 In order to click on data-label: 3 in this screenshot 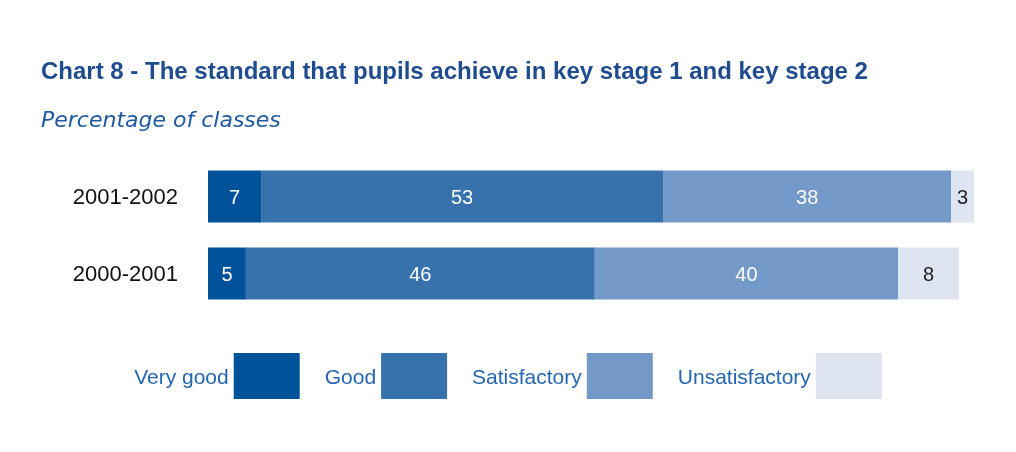, I will do `click(963, 196)`.